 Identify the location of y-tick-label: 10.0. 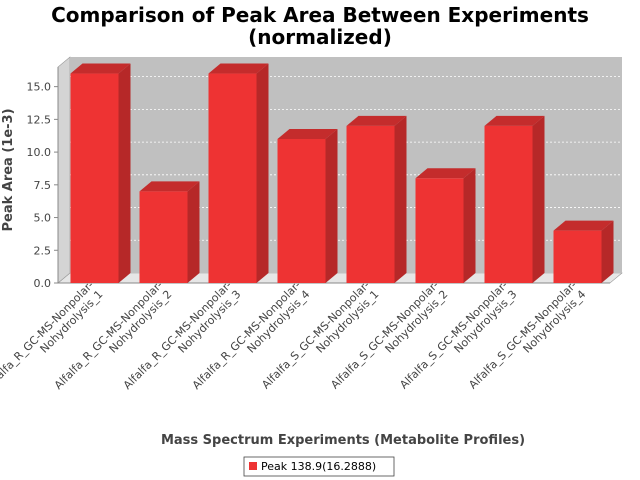
(39, 152).